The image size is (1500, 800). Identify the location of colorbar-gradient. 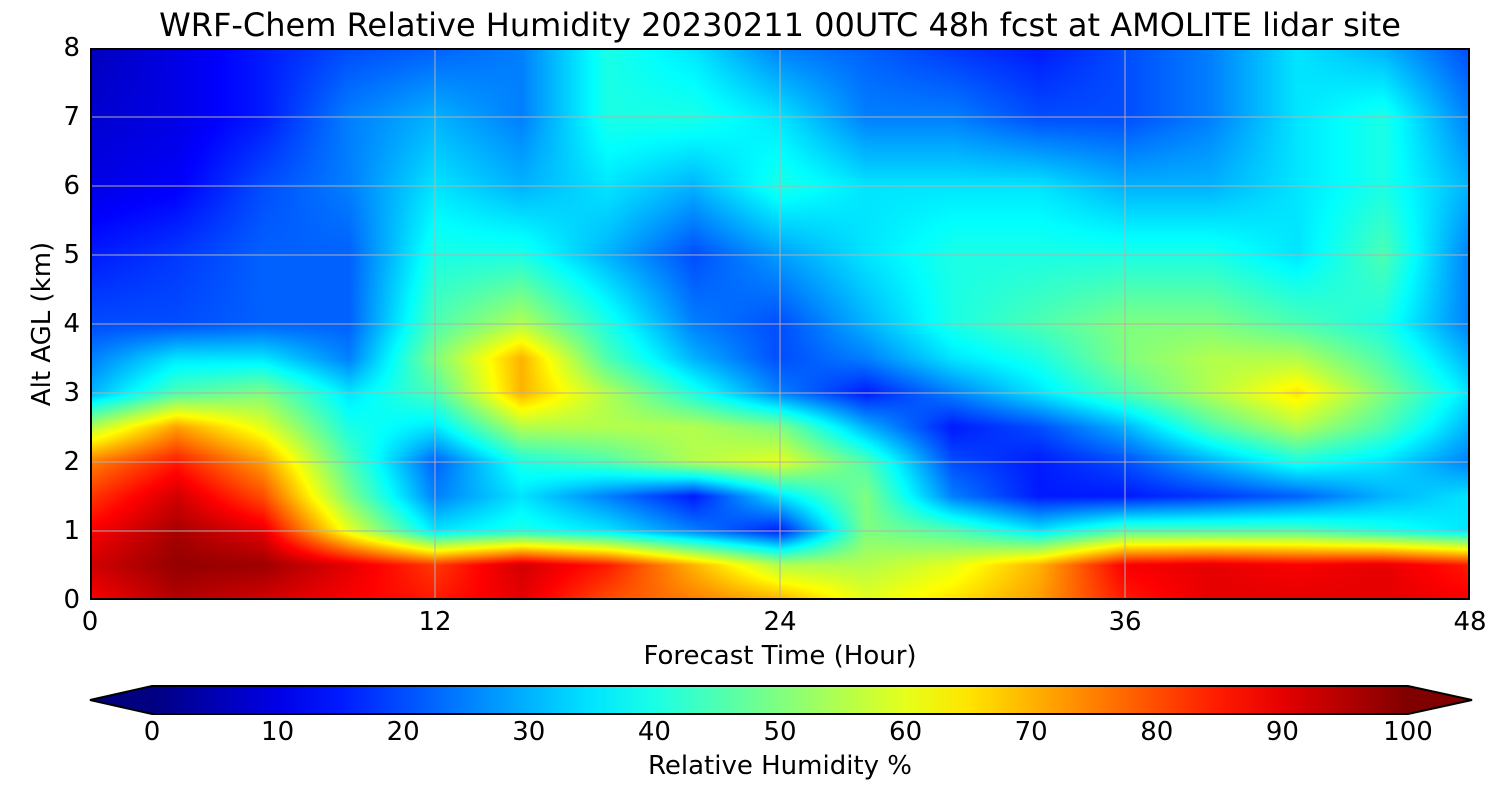
(780, 700).